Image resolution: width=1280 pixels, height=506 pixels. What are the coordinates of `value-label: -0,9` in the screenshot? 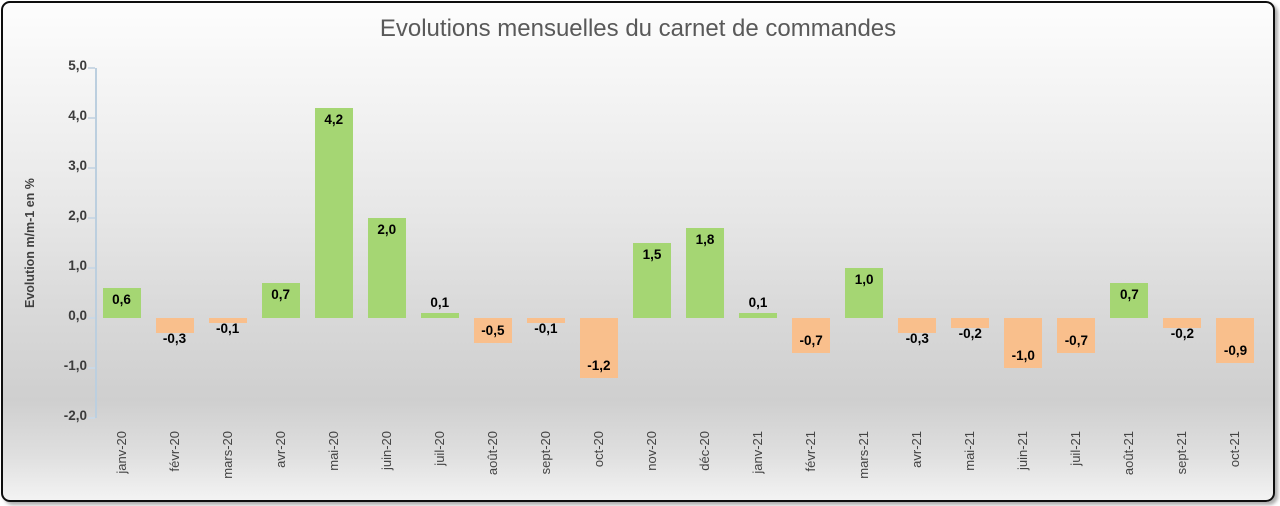 It's located at (1235, 350).